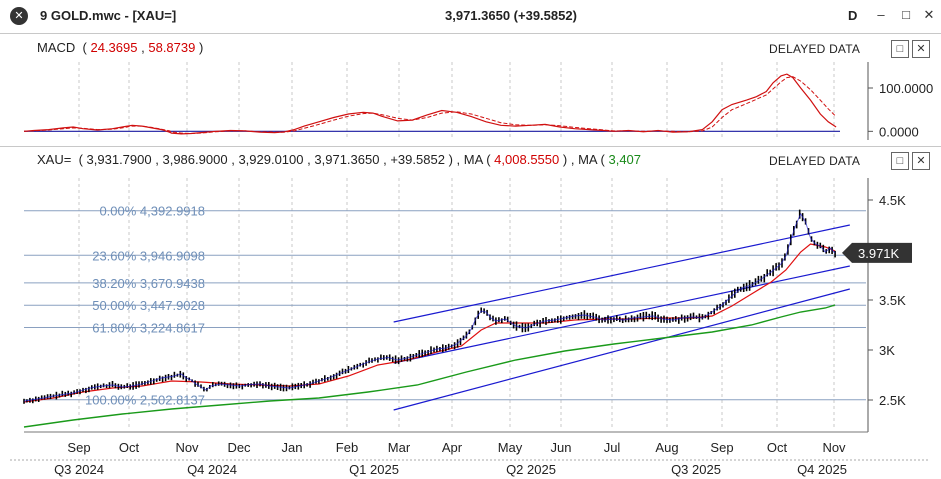 This screenshot has width=941, height=479. Describe the element at coordinates (906, 88) in the screenshot. I see `macd-y-tick-label: 100.0000` at that location.